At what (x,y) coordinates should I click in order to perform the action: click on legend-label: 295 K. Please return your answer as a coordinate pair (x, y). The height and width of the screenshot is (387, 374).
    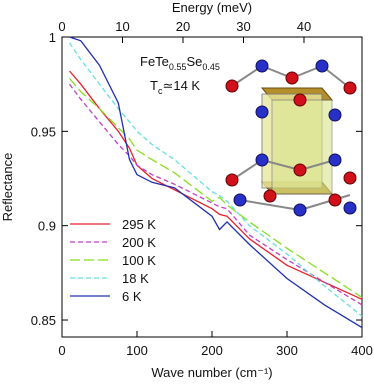
    Looking at the image, I should click on (139, 224).